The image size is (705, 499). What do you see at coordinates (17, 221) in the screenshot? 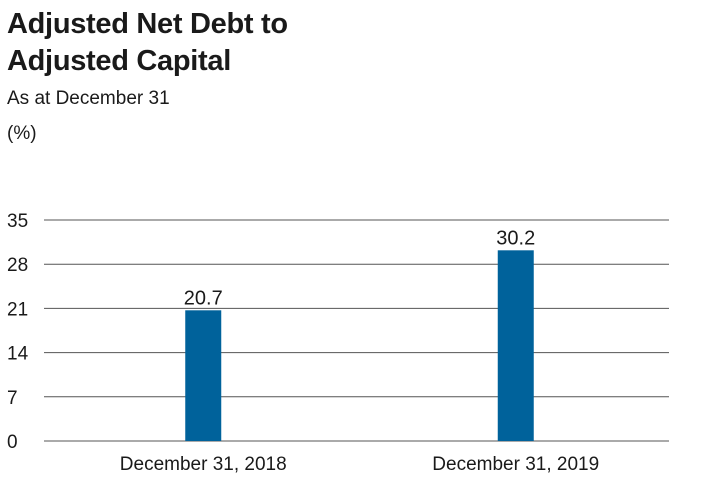
I see `y-tick-label: 35` at bounding box center [17, 221].